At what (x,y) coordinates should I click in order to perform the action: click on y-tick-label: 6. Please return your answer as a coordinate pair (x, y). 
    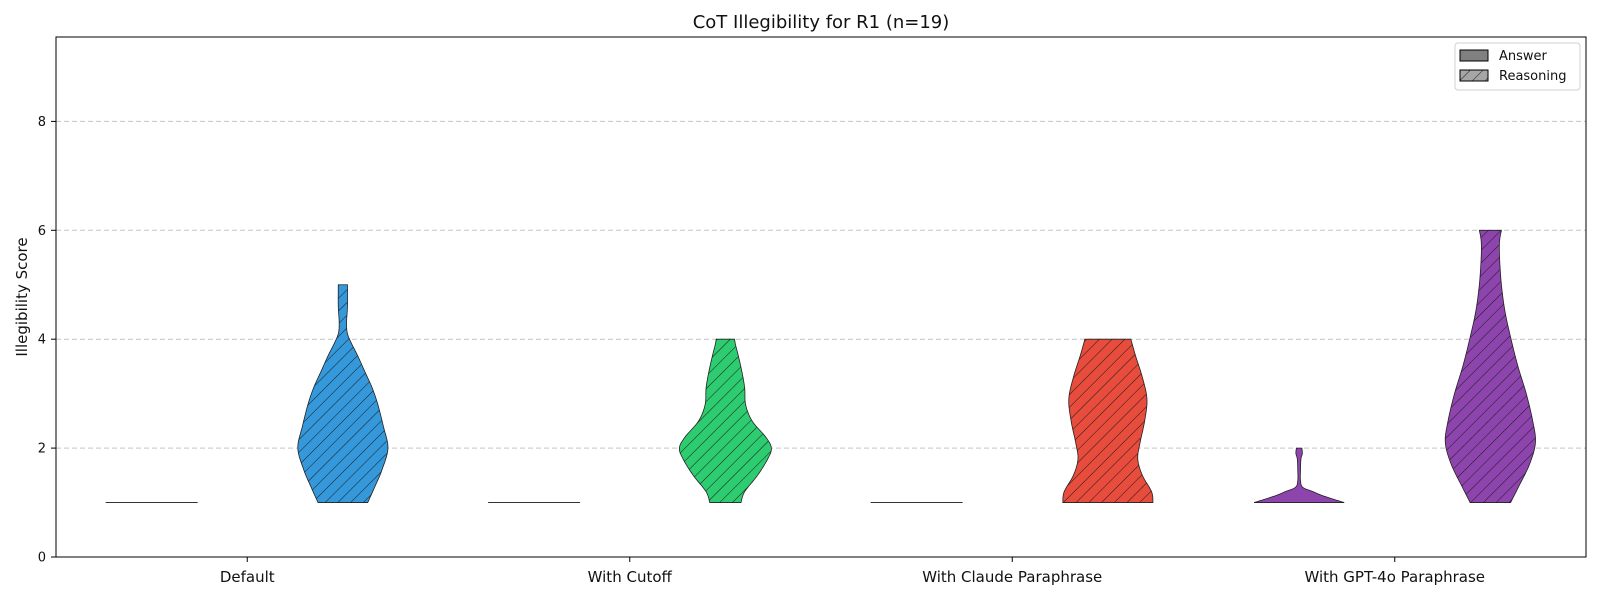
    Looking at the image, I should click on (42, 231).